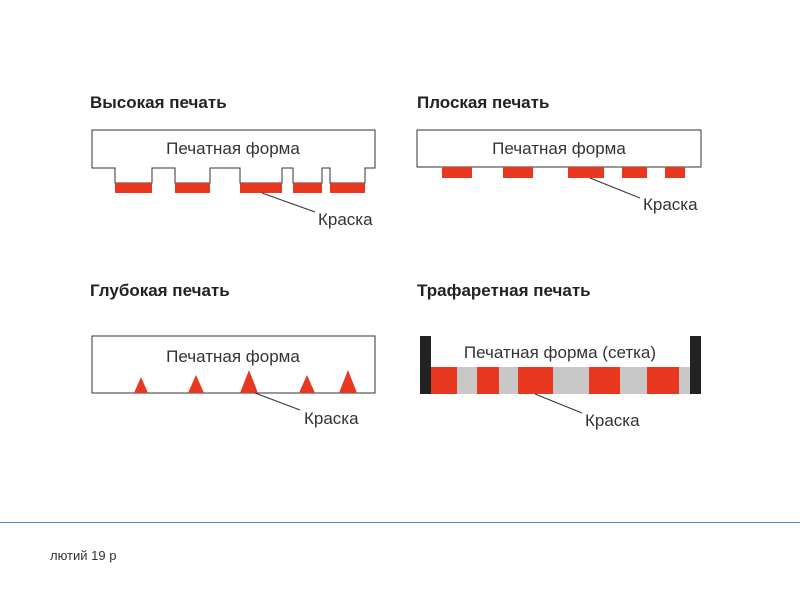  I want to click on gravure-ink-leader, so click(277, 401).